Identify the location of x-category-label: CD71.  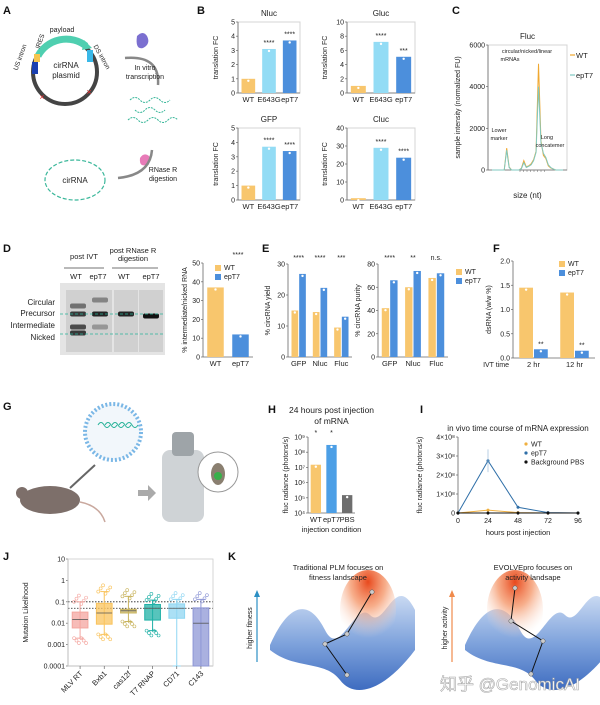
(171, 679).